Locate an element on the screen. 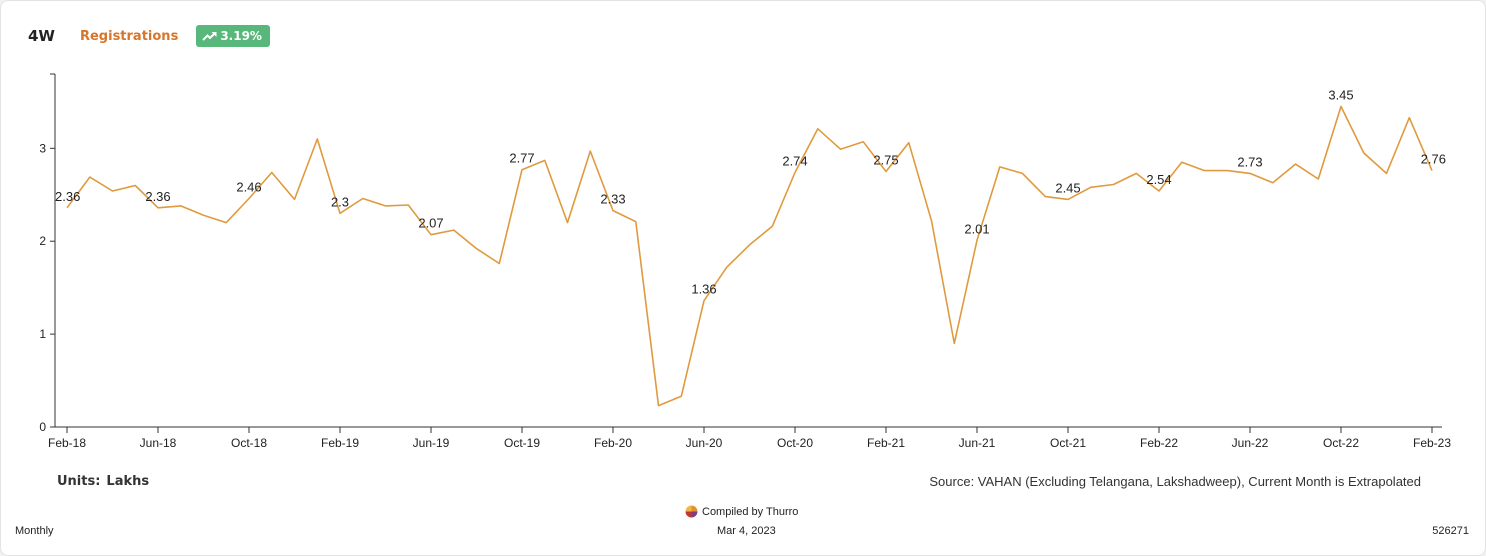 The height and width of the screenshot is (556, 1486). units-prefix: Units: is located at coordinates (79, 481).